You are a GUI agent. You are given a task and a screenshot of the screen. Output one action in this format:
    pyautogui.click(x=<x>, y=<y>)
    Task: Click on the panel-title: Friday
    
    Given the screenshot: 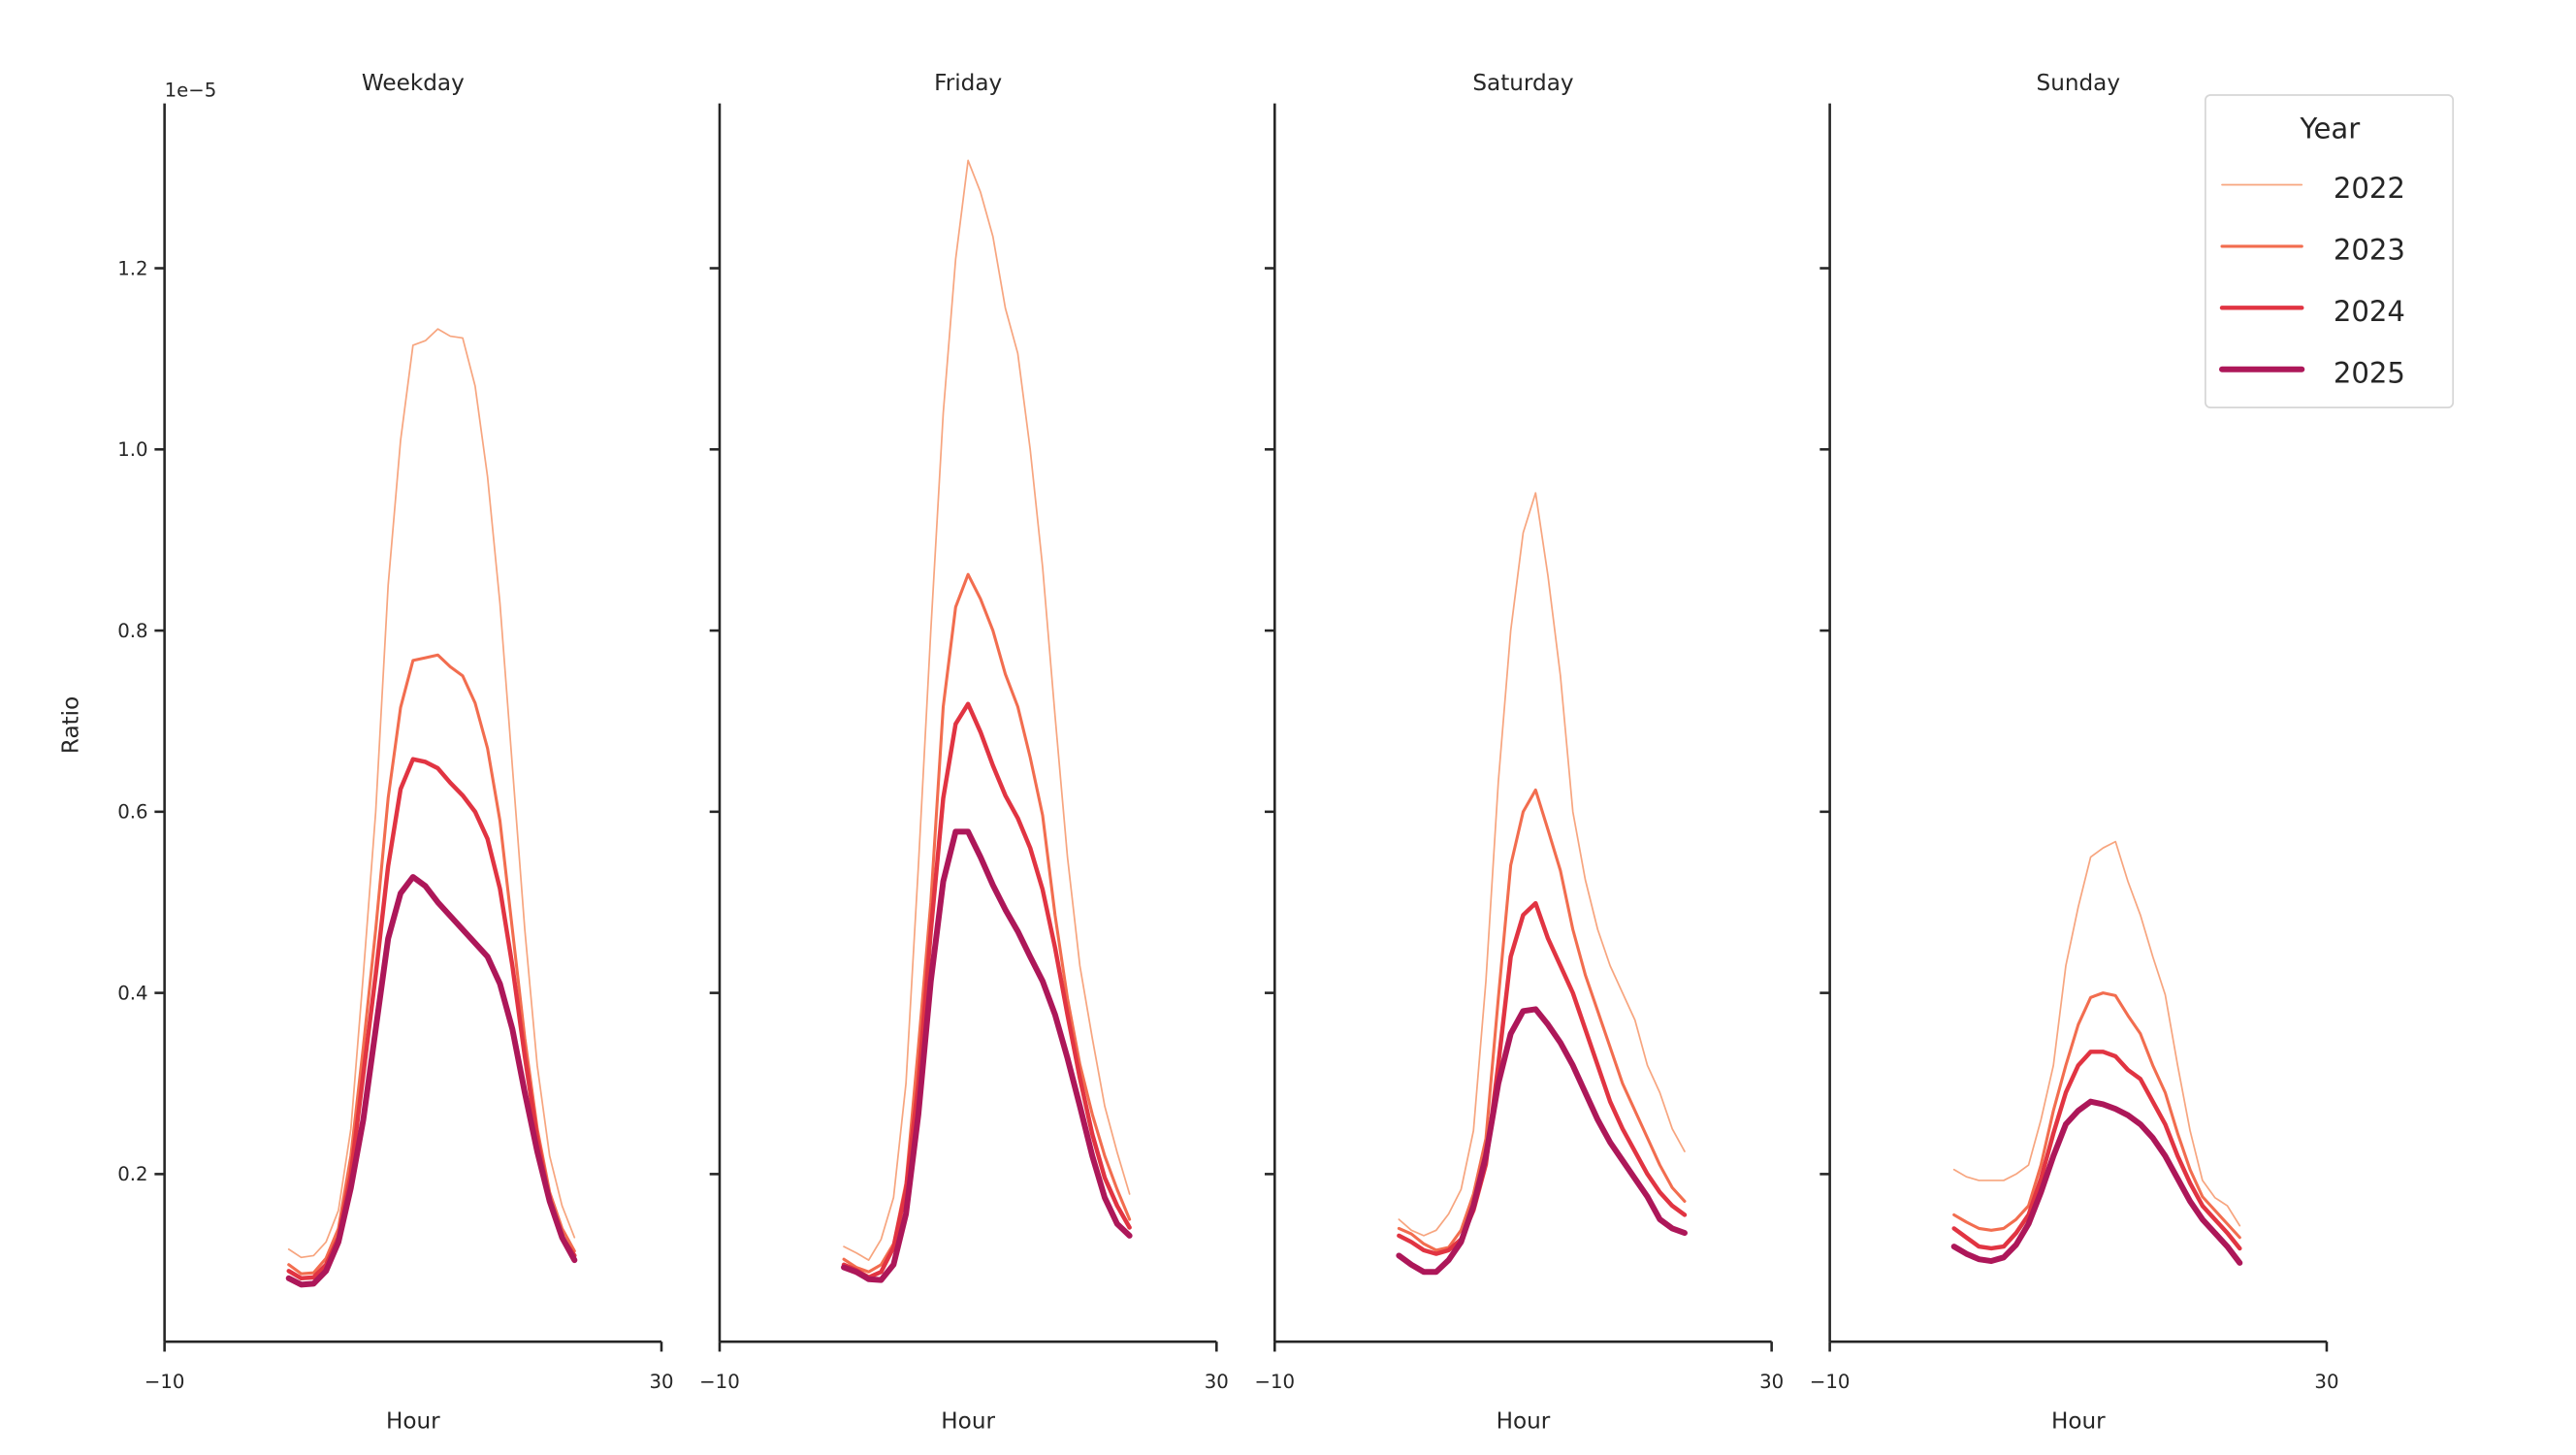 What is the action you would take?
    pyautogui.click(x=968, y=83)
    